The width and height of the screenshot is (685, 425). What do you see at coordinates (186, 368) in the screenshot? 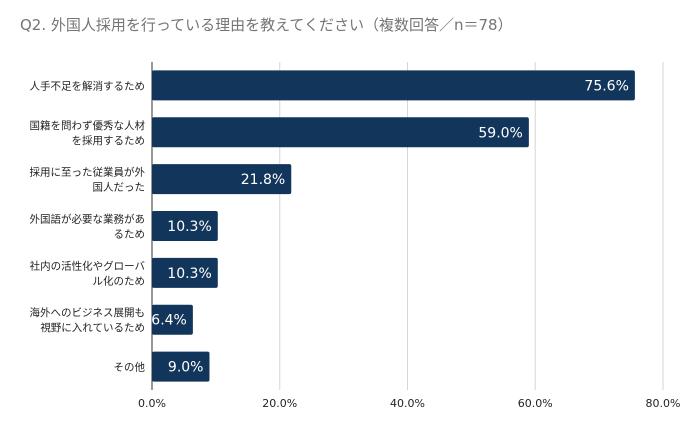
I see `bar-value-label: 9.0%` at bounding box center [186, 368].